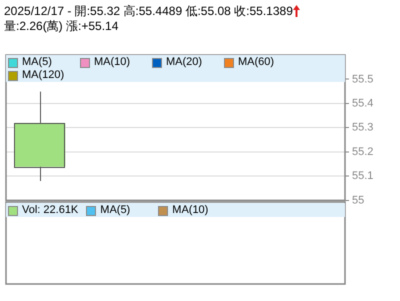 This screenshot has width=400, height=301. Describe the element at coordinates (358, 200) in the screenshot. I see `y-tick-label: 55` at that location.